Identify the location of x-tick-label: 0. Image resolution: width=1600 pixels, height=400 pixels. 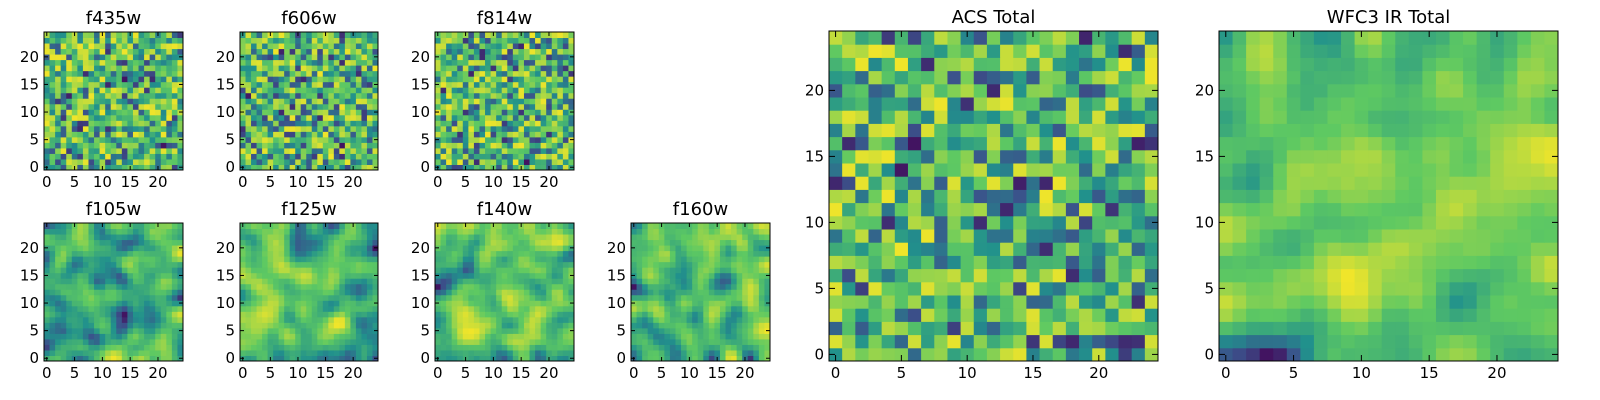
(438, 373).